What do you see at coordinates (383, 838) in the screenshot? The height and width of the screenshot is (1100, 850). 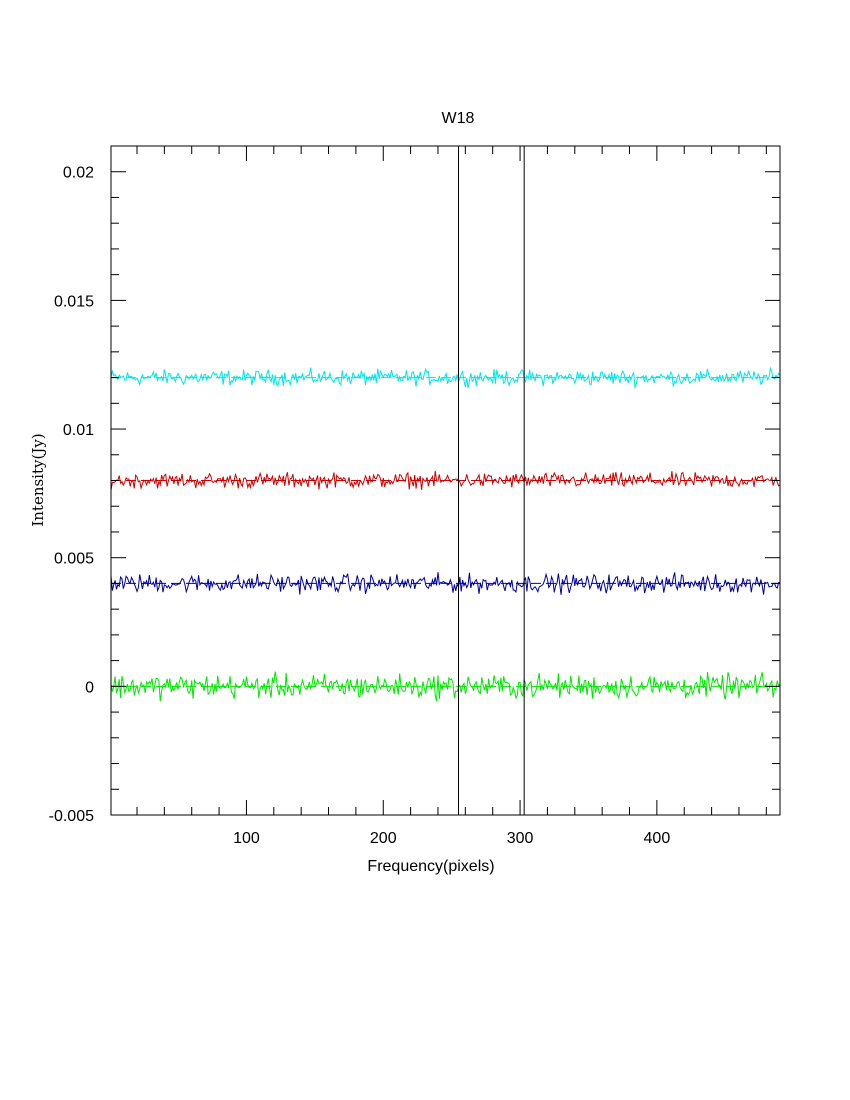 I see `x-tick-label: 200` at bounding box center [383, 838].